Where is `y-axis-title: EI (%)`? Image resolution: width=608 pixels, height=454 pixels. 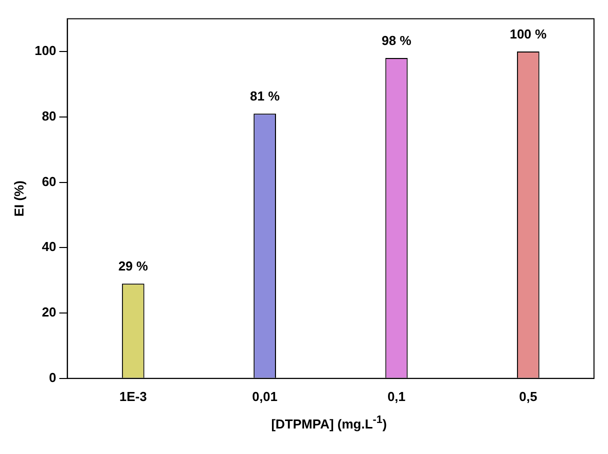 y-axis-title: EI (%) is located at coordinates (18, 198).